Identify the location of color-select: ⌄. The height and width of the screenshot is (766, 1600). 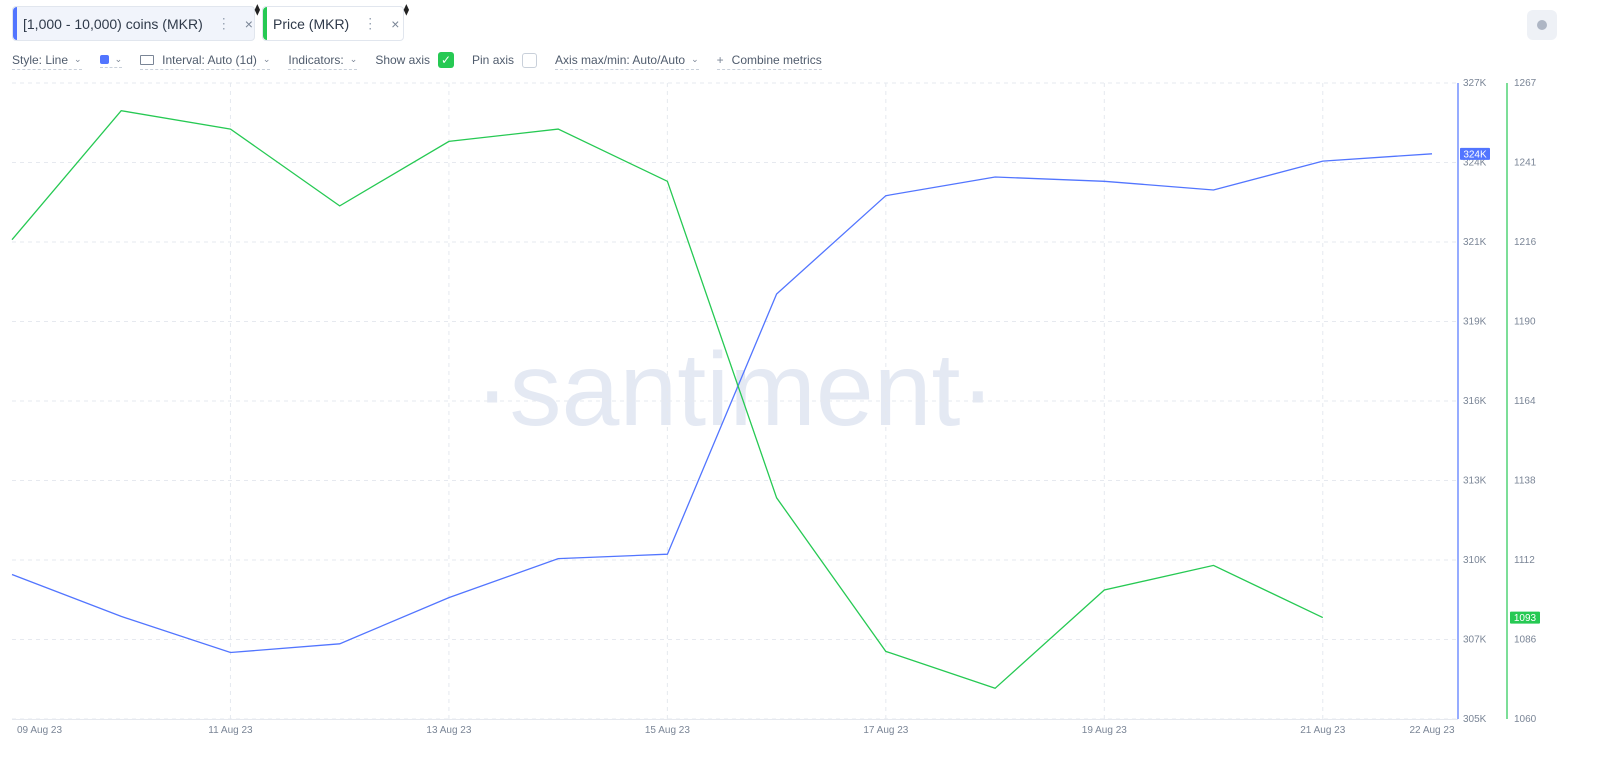
(111, 61).